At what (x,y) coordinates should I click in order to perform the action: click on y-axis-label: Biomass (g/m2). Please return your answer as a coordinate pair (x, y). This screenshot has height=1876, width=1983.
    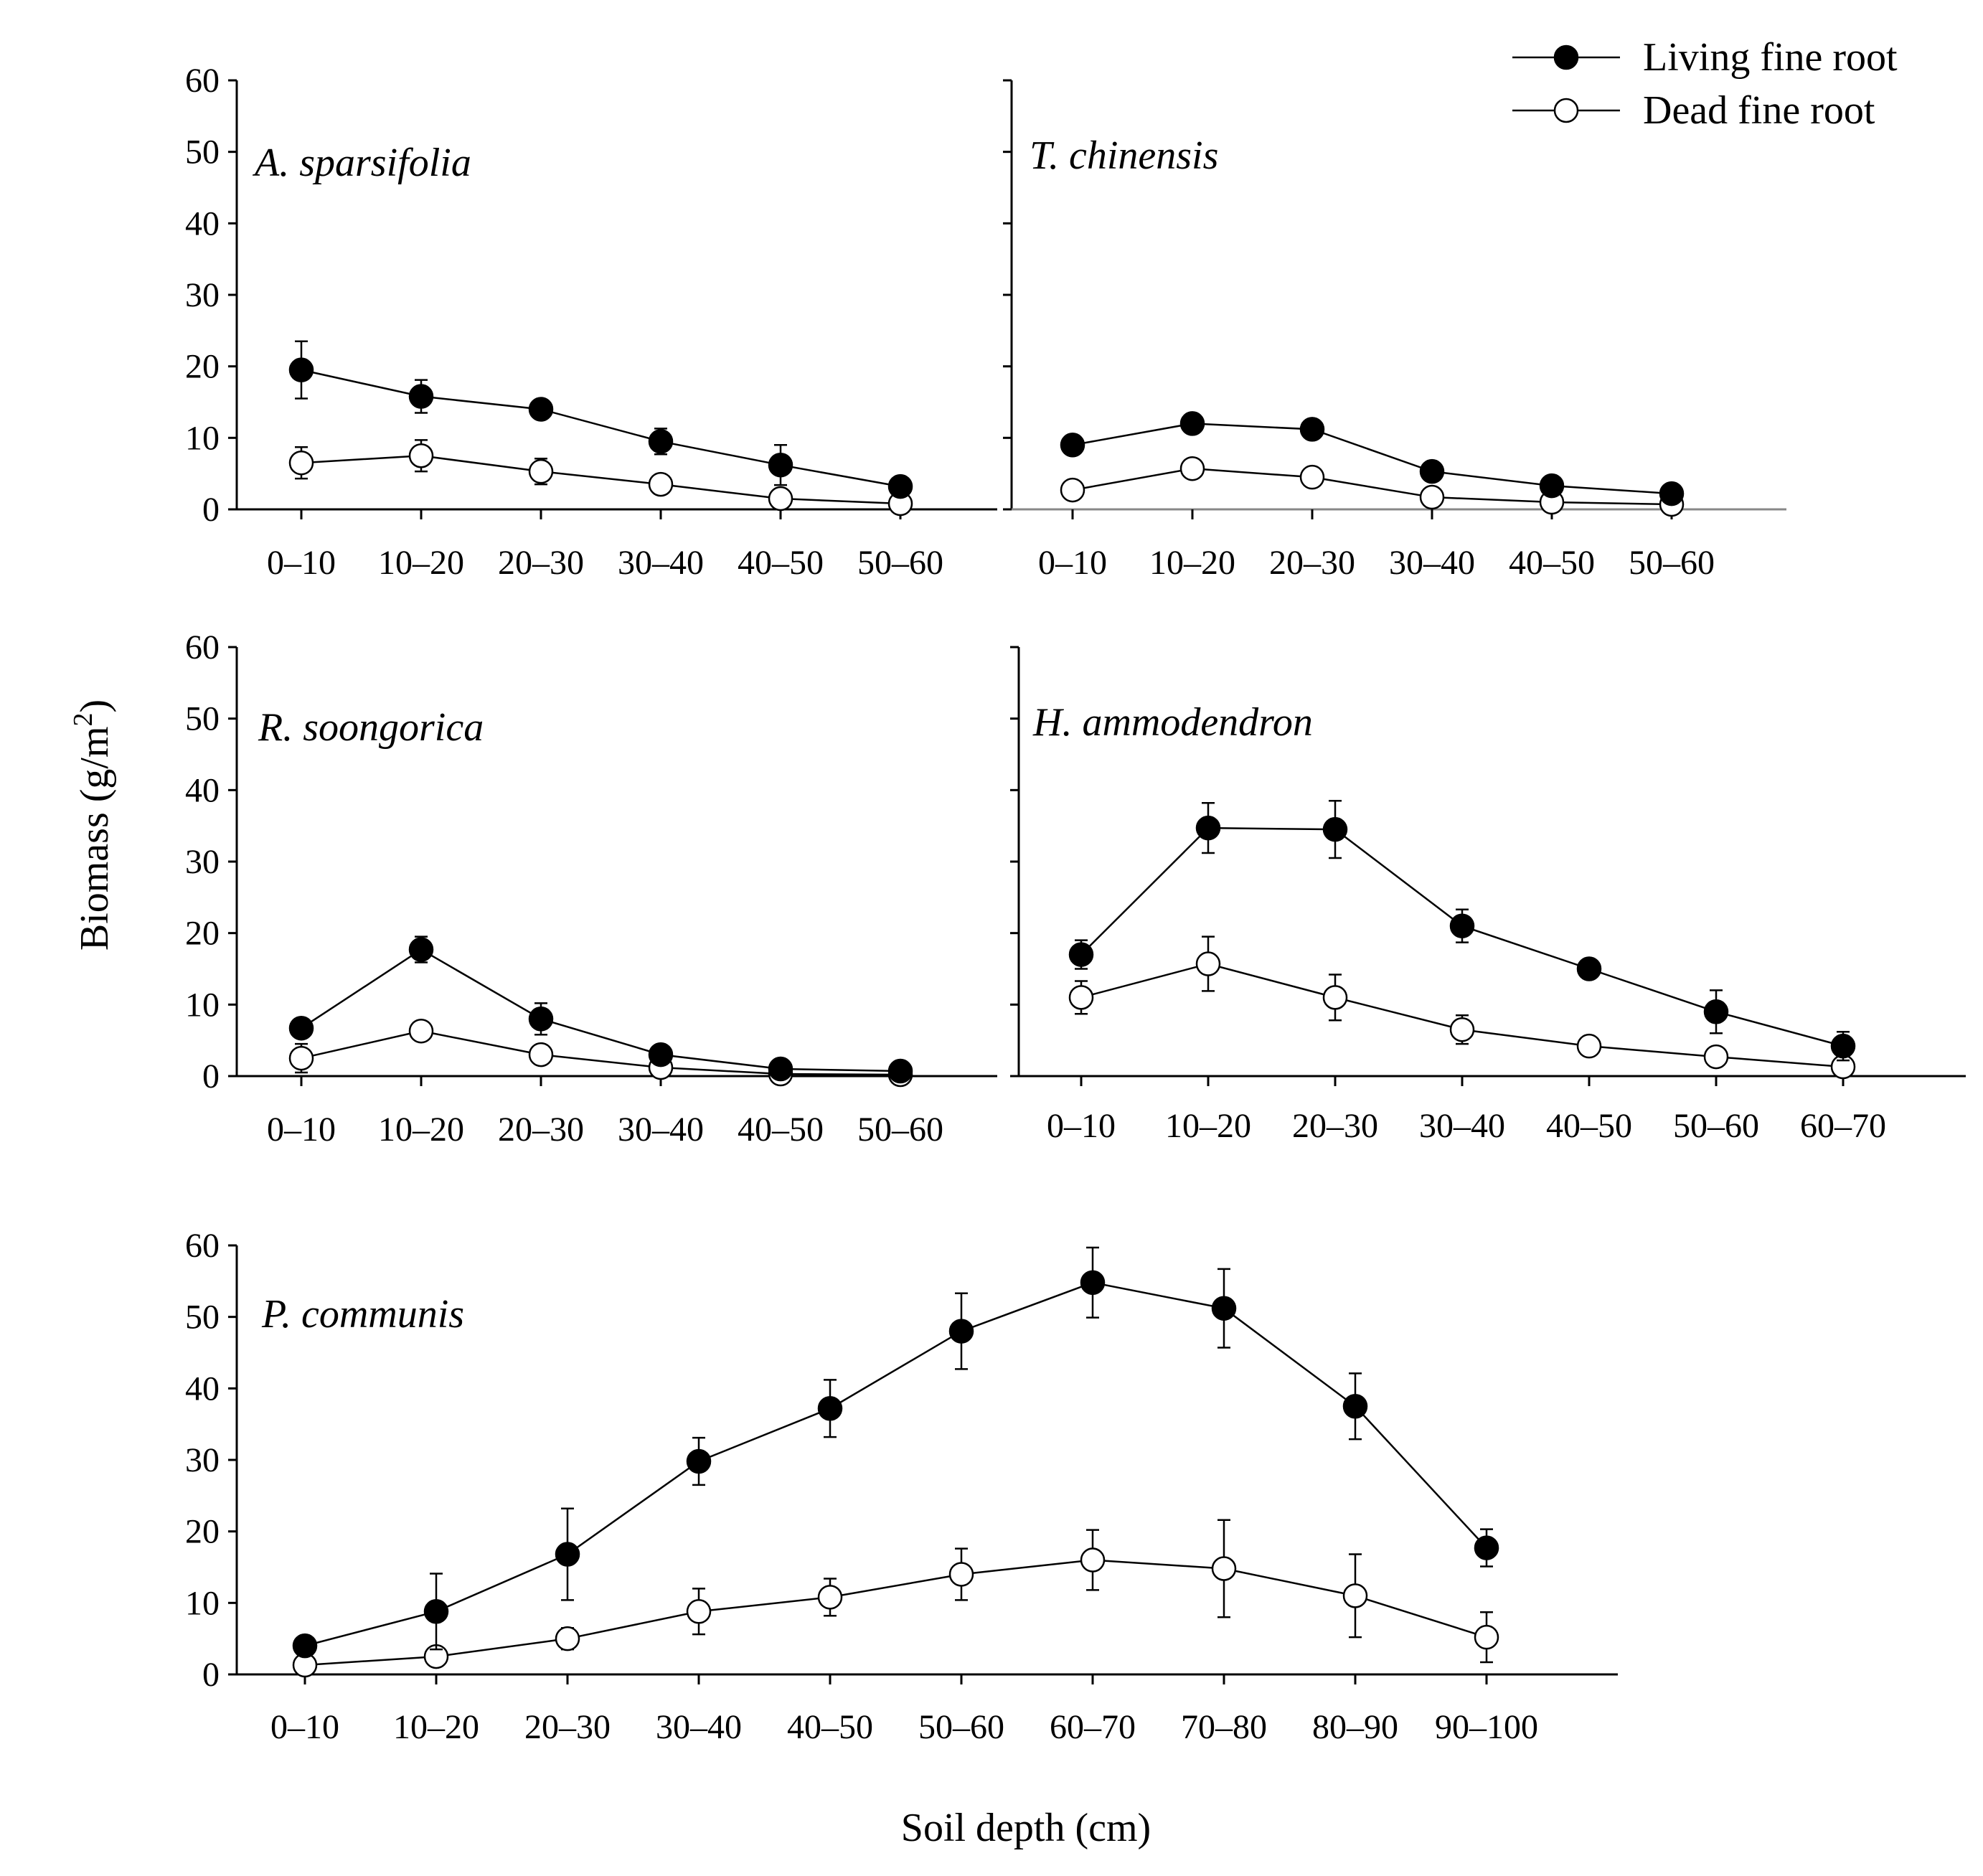
    Looking at the image, I should click on (92, 825).